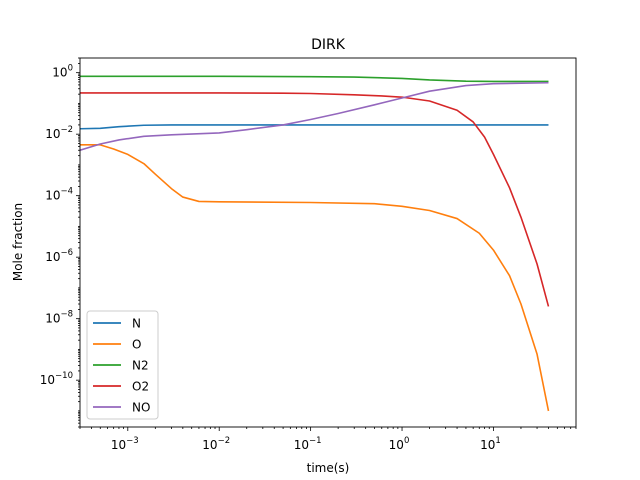  What do you see at coordinates (140, 366) in the screenshot?
I see `legend-label-n2: N2` at bounding box center [140, 366].